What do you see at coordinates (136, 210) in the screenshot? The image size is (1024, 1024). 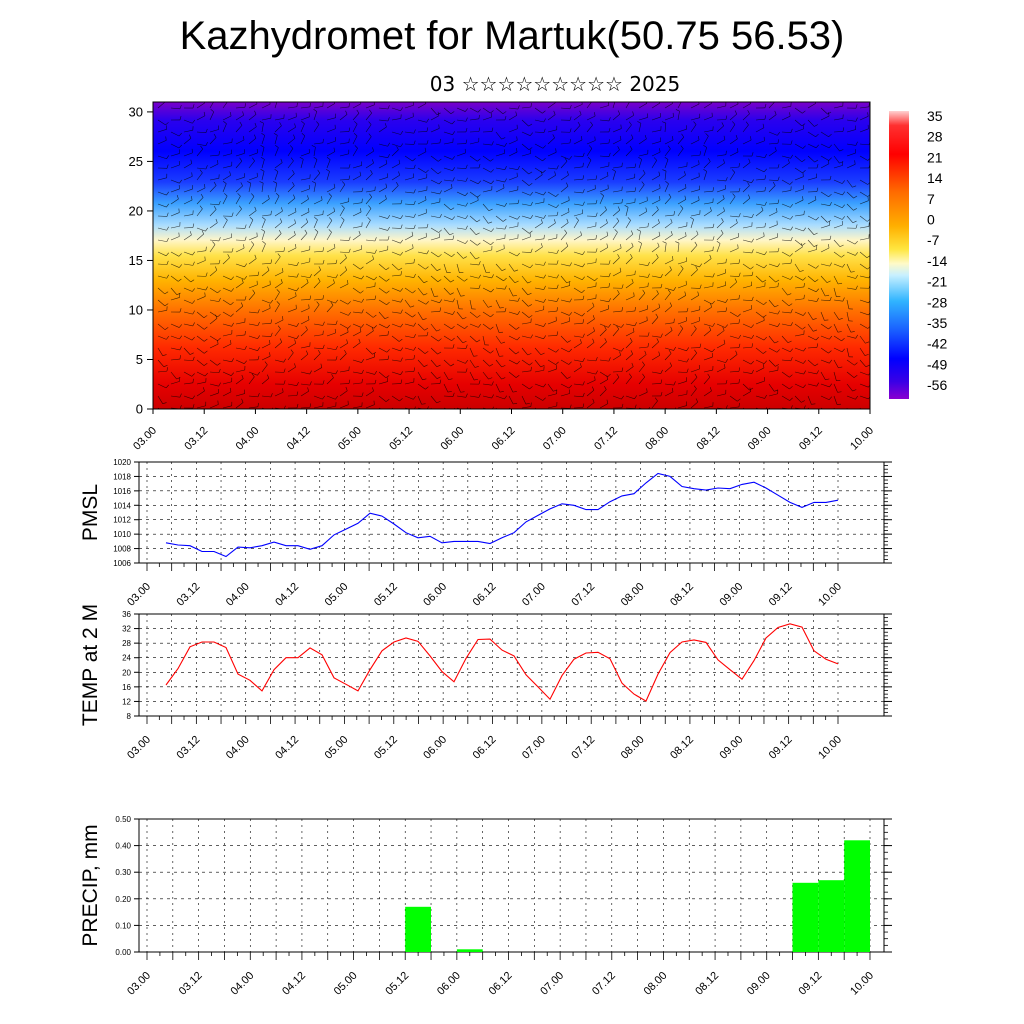 I see `heatmap-y-tick-label: 20` at bounding box center [136, 210].